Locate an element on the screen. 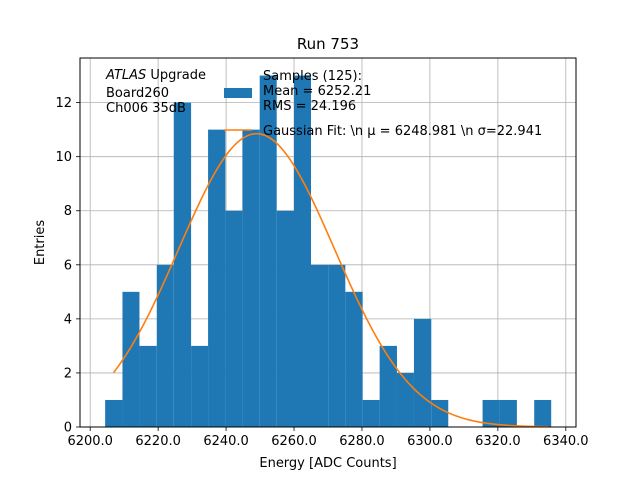 This screenshot has width=640, height=480. upgrade-label: Upgrade is located at coordinates (176, 75).